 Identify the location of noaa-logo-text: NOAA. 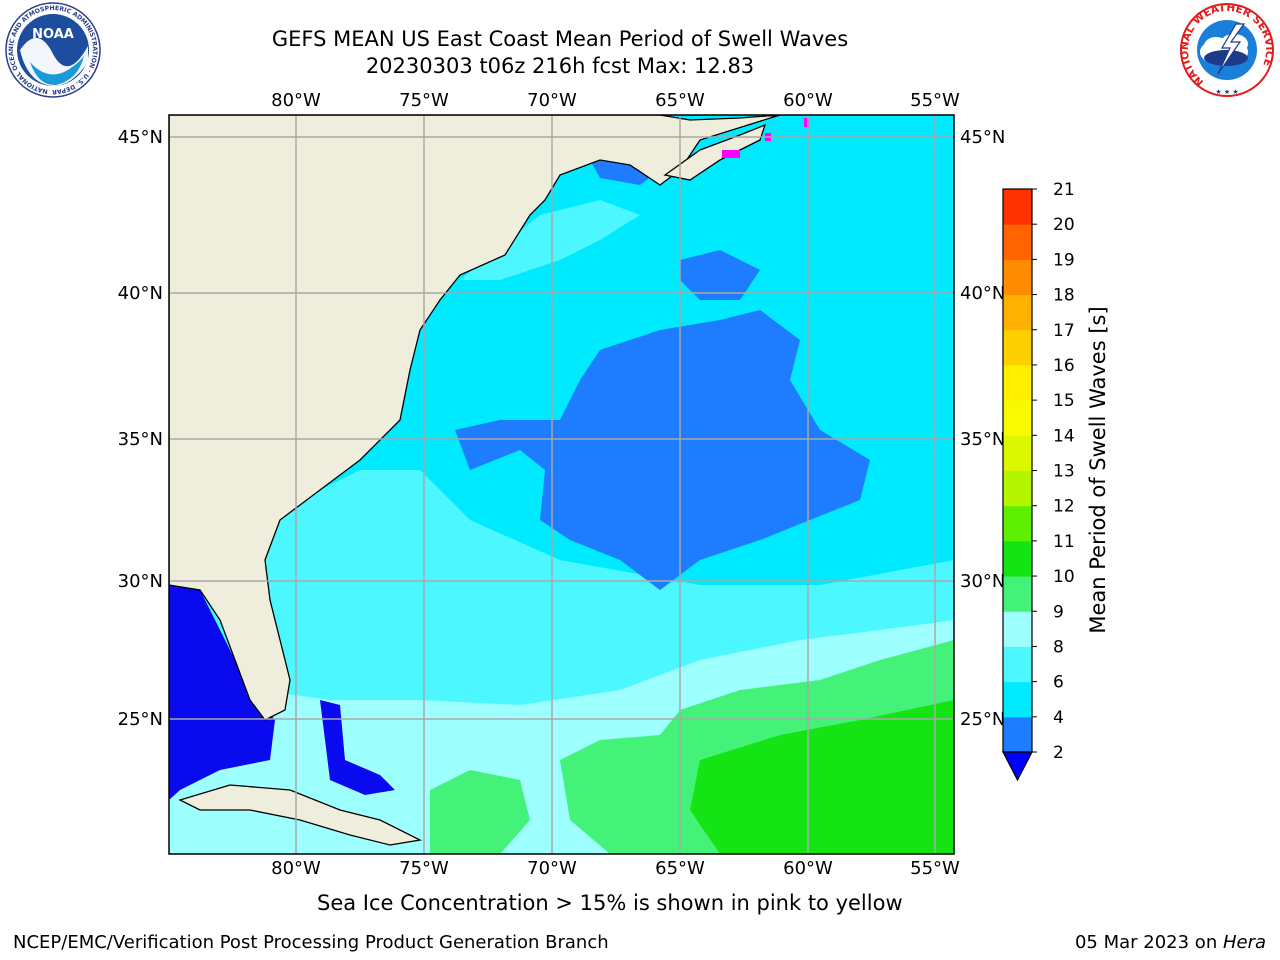
(53, 34).